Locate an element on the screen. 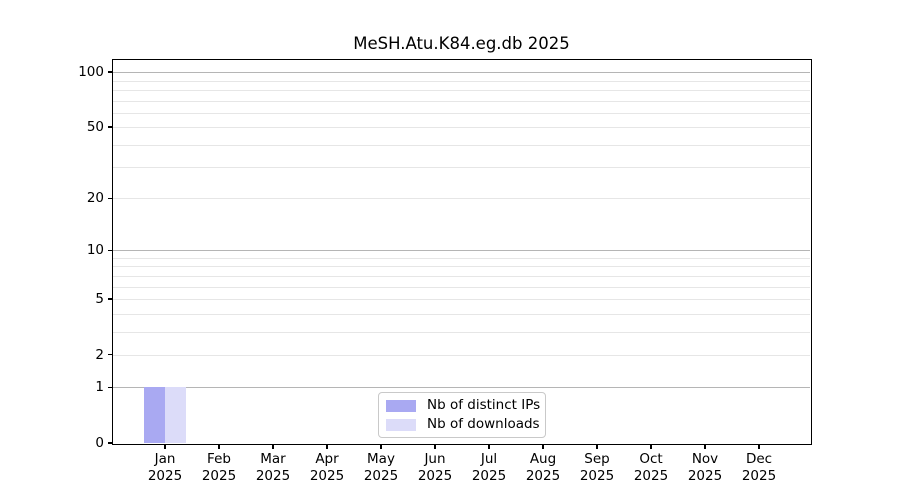 This screenshot has height=500, width=900. x-tick-label: Jun 2025 is located at coordinates (435, 467).